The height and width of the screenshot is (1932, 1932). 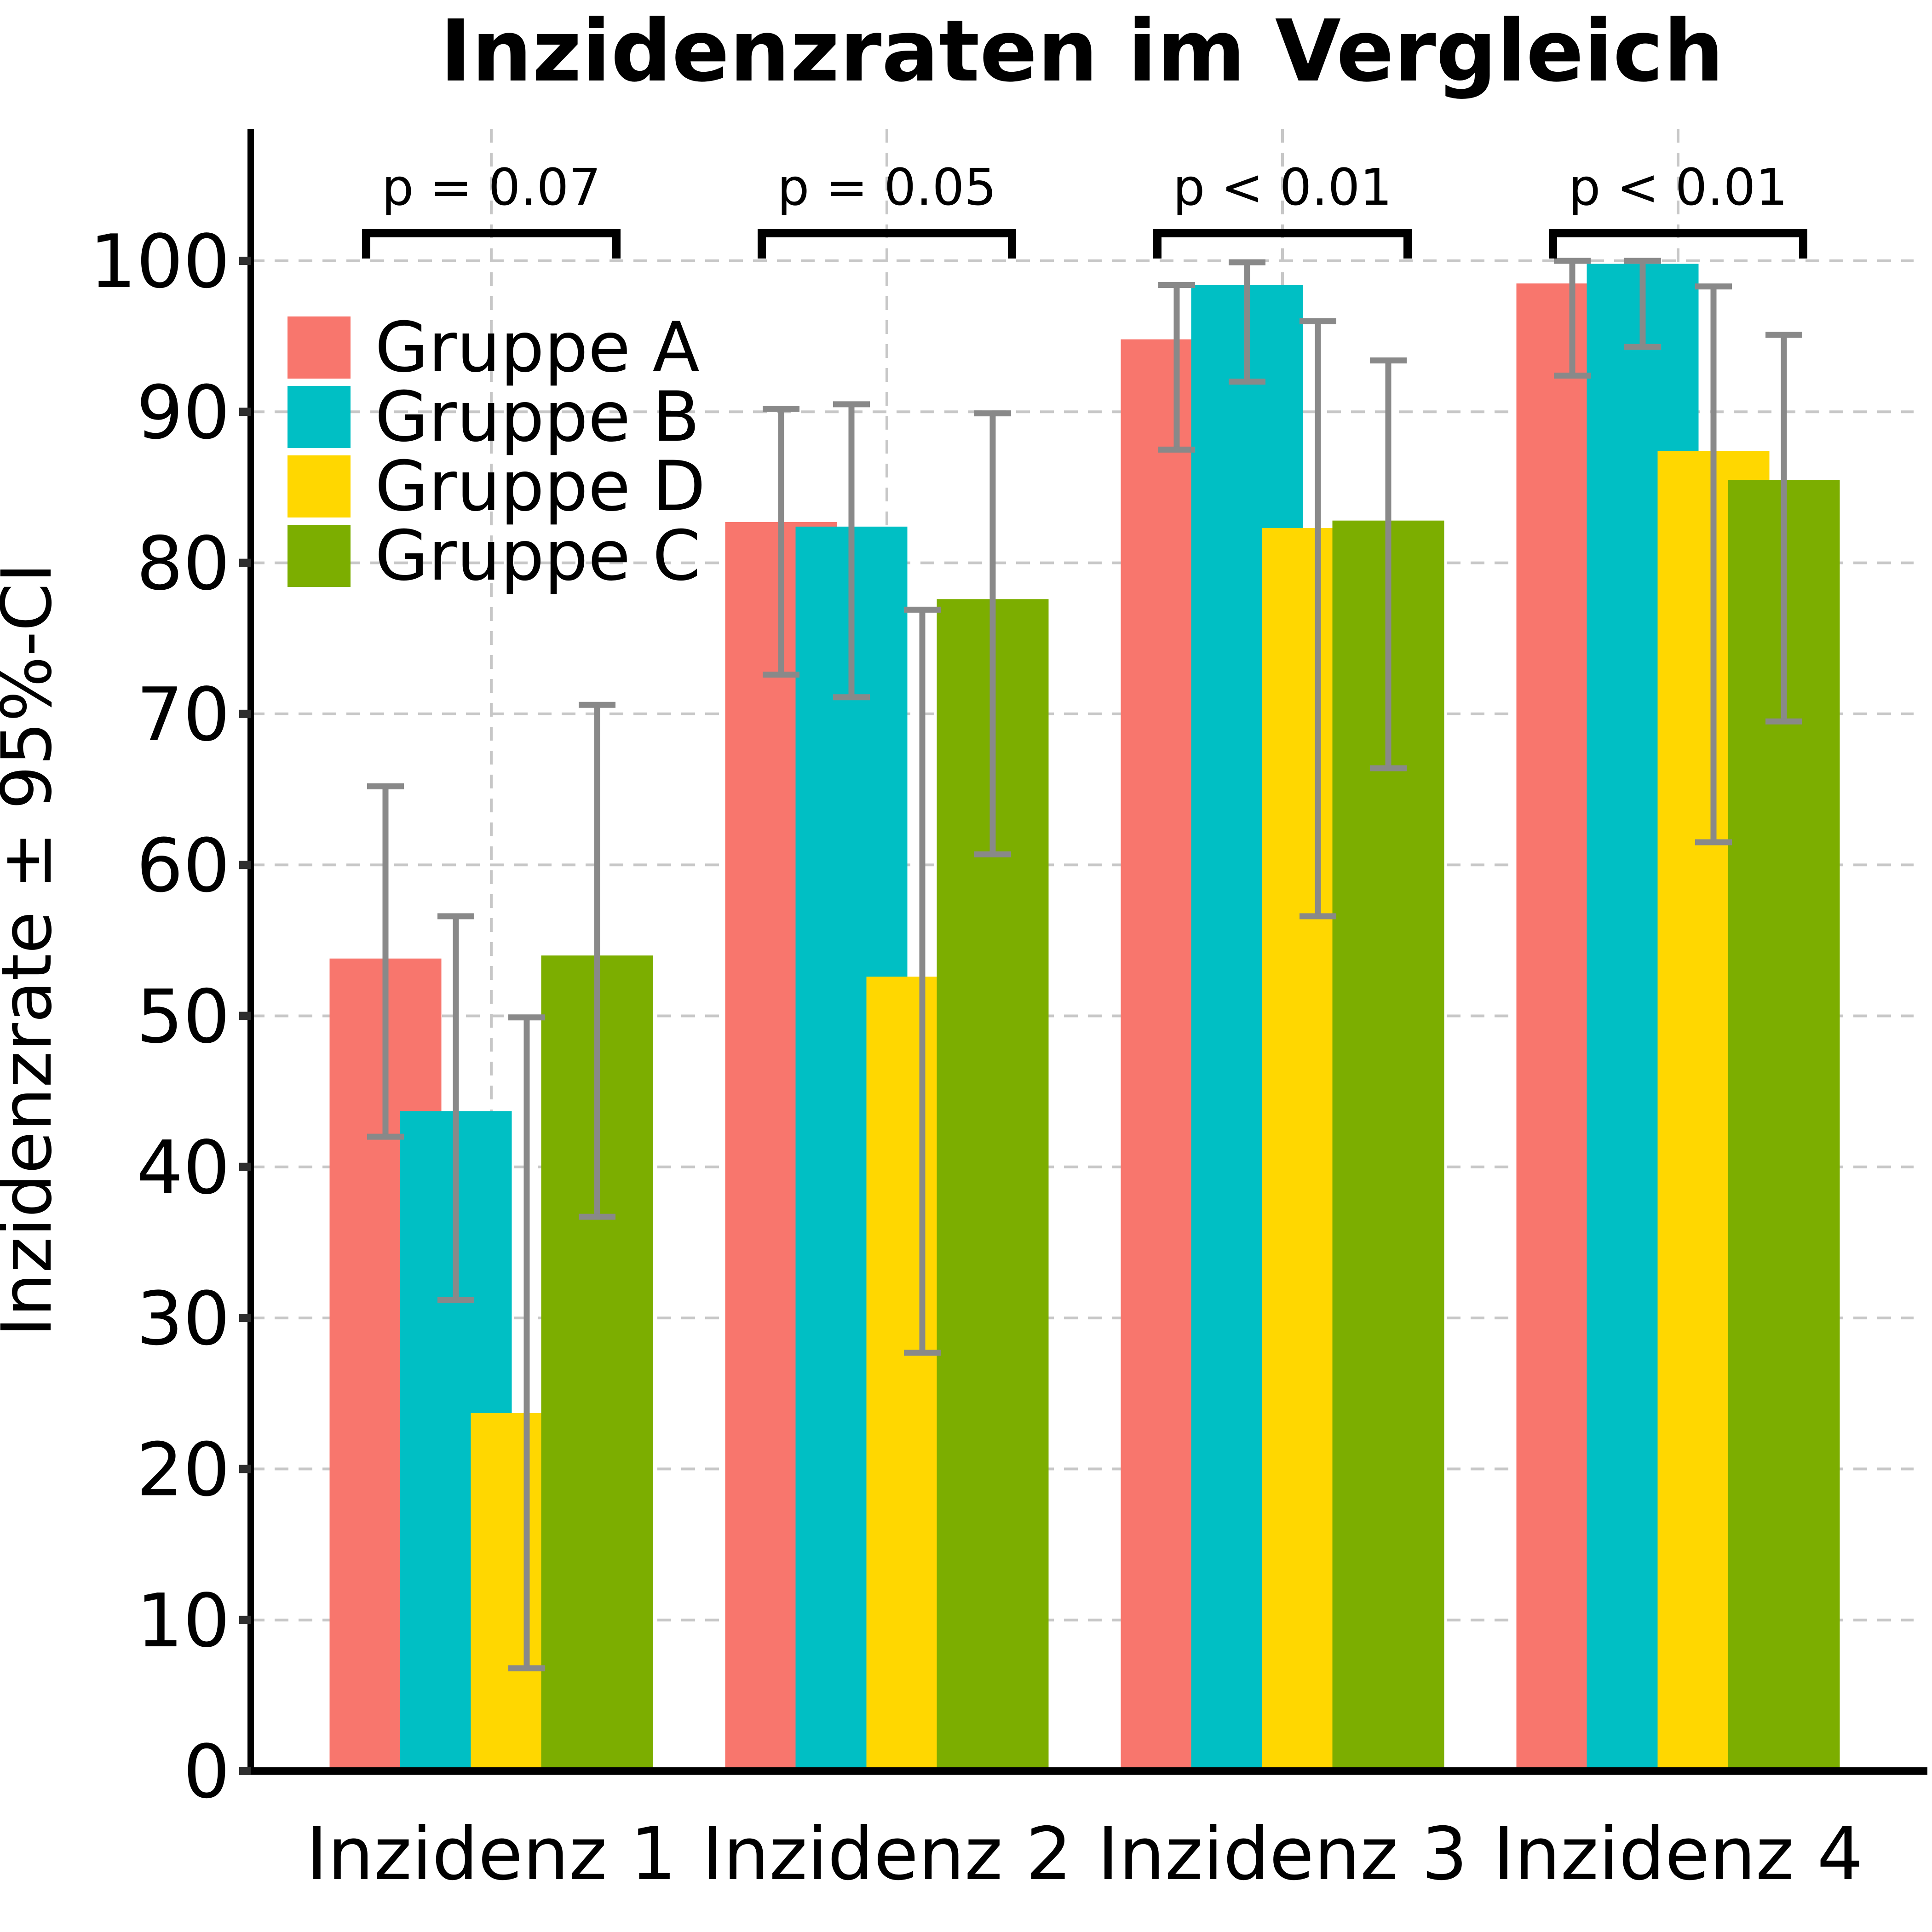 What do you see at coordinates (183, 1017) in the screenshot?
I see `y-tick-label-50: 50` at bounding box center [183, 1017].